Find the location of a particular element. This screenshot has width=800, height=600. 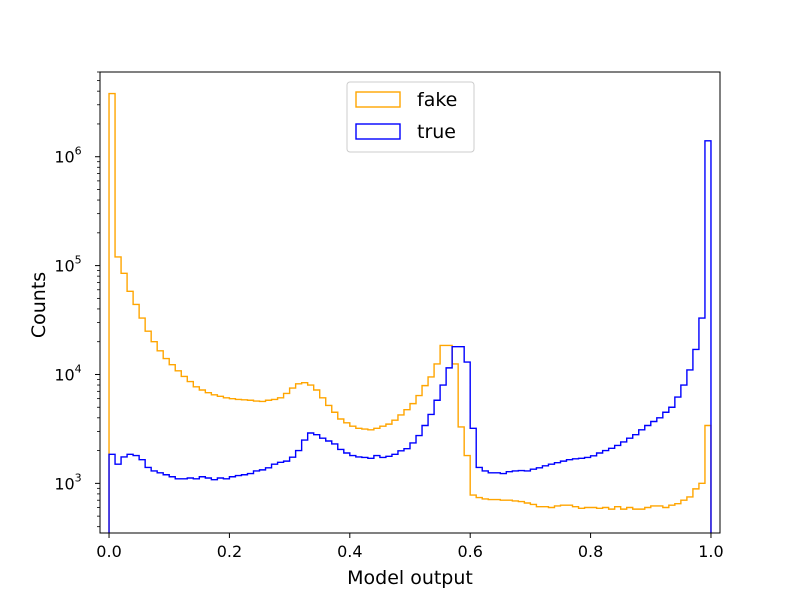

x-tick-label: 1.0 is located at coordinates (710, 551).